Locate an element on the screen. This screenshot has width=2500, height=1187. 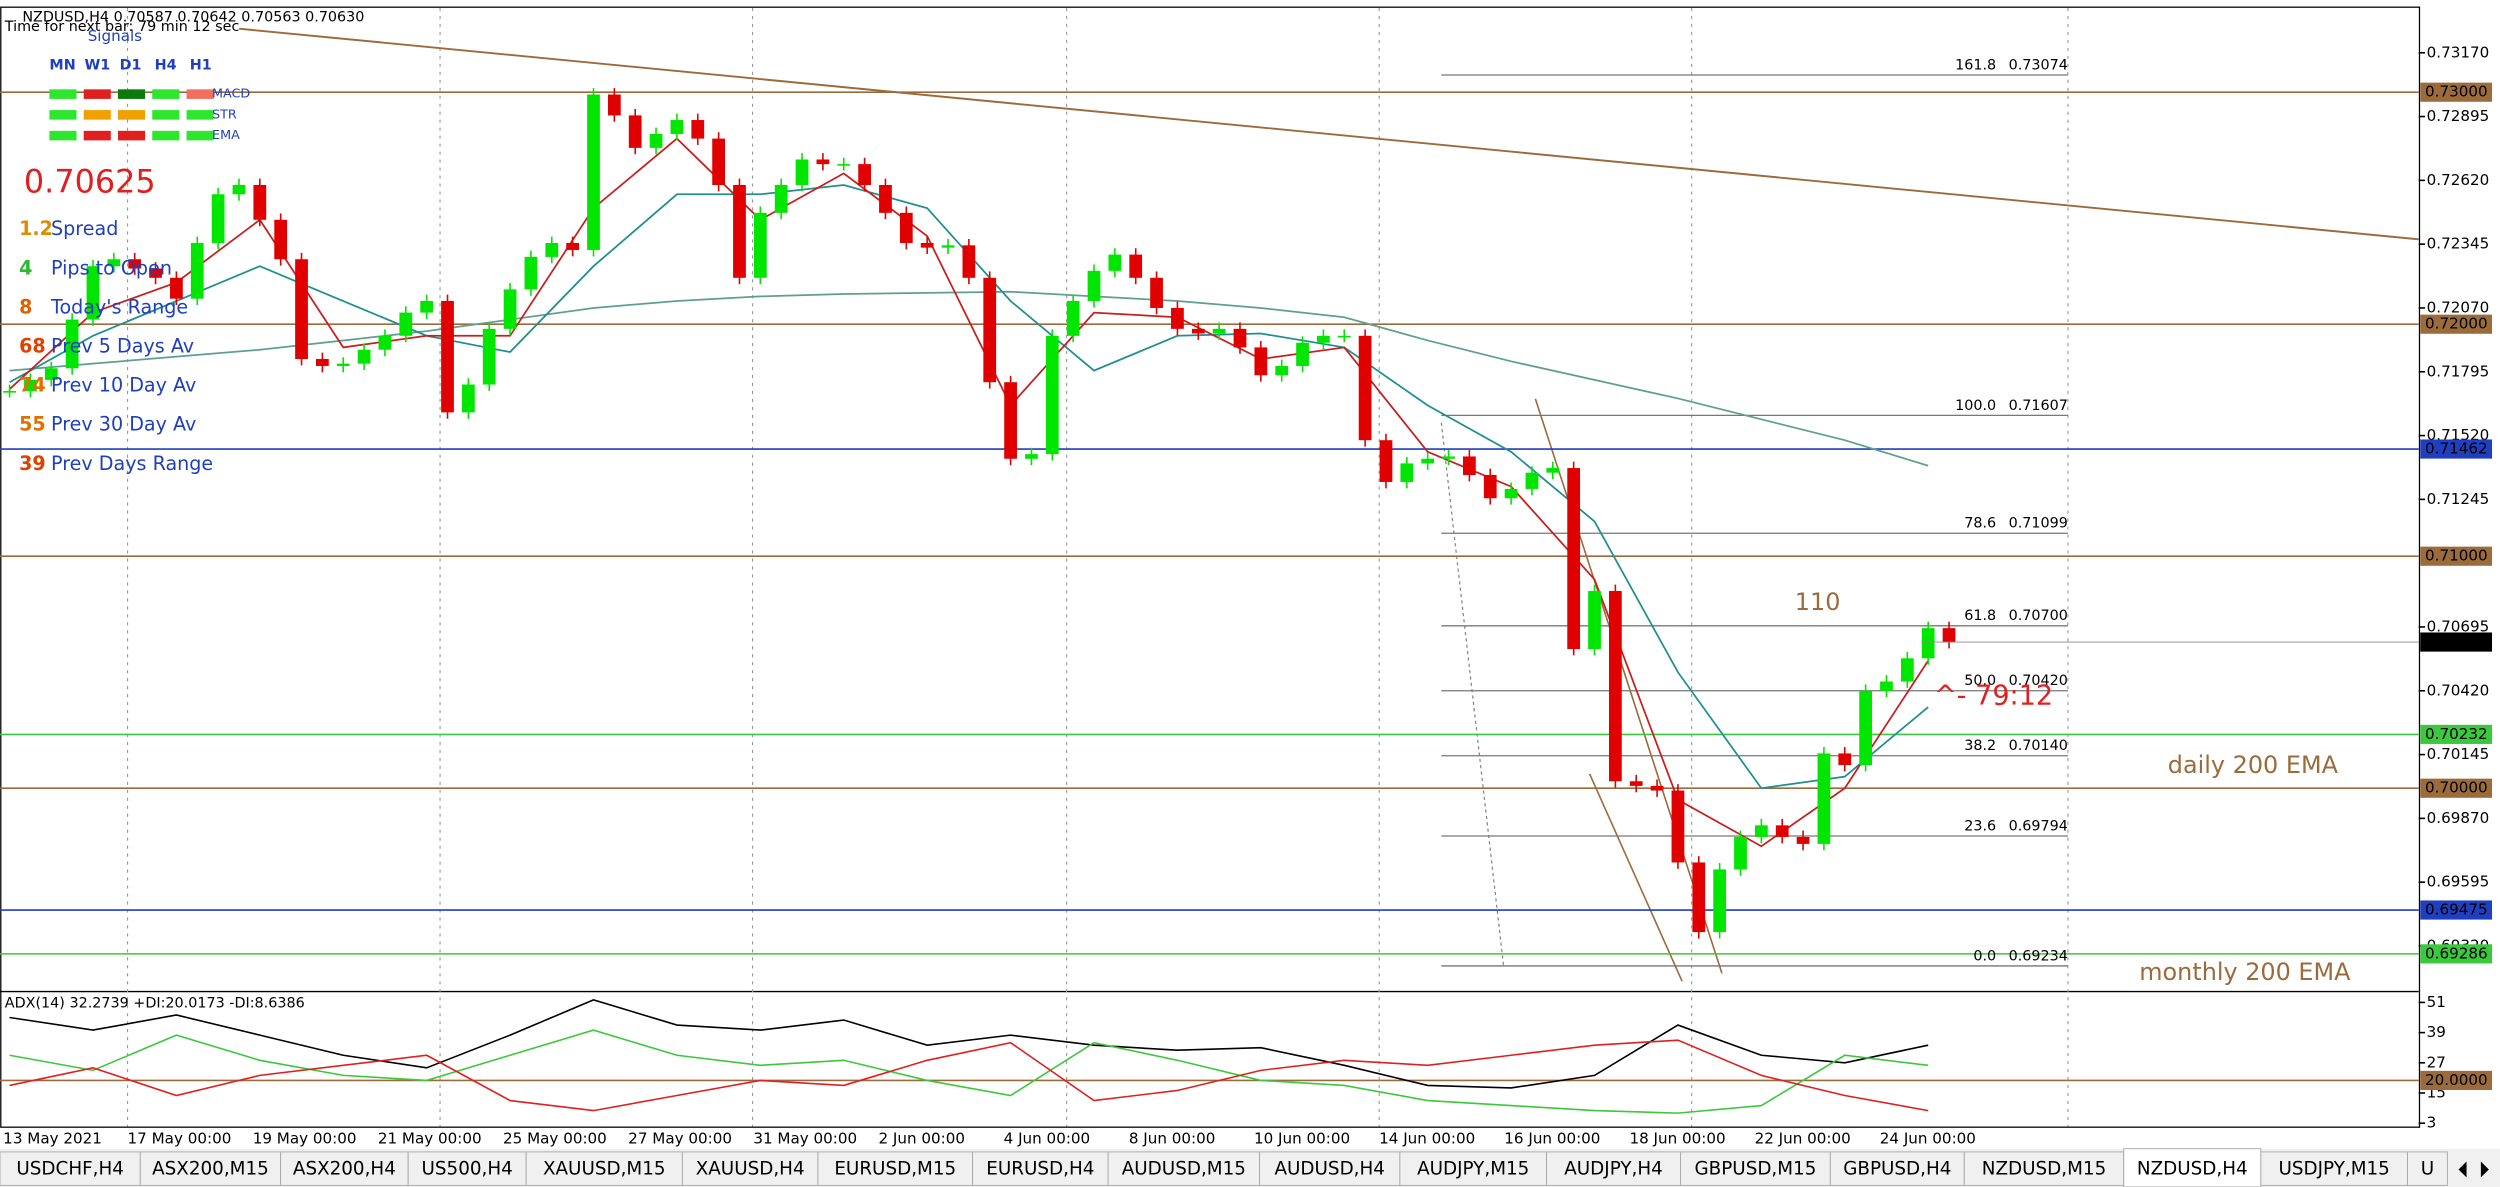
fib-price: 0.71099 is located at coordinates (2038, 524).